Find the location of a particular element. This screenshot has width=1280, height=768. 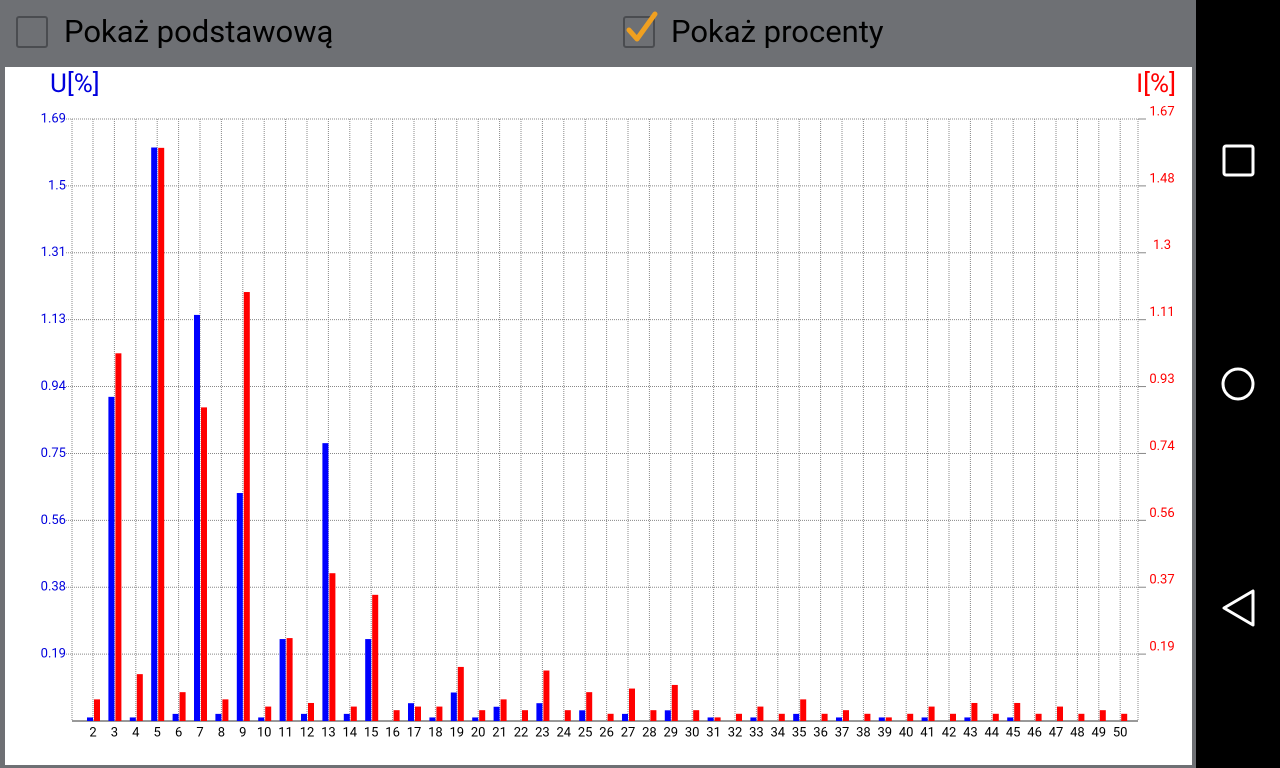

x-tick-label: 12 is located at coordinates (307, 732).